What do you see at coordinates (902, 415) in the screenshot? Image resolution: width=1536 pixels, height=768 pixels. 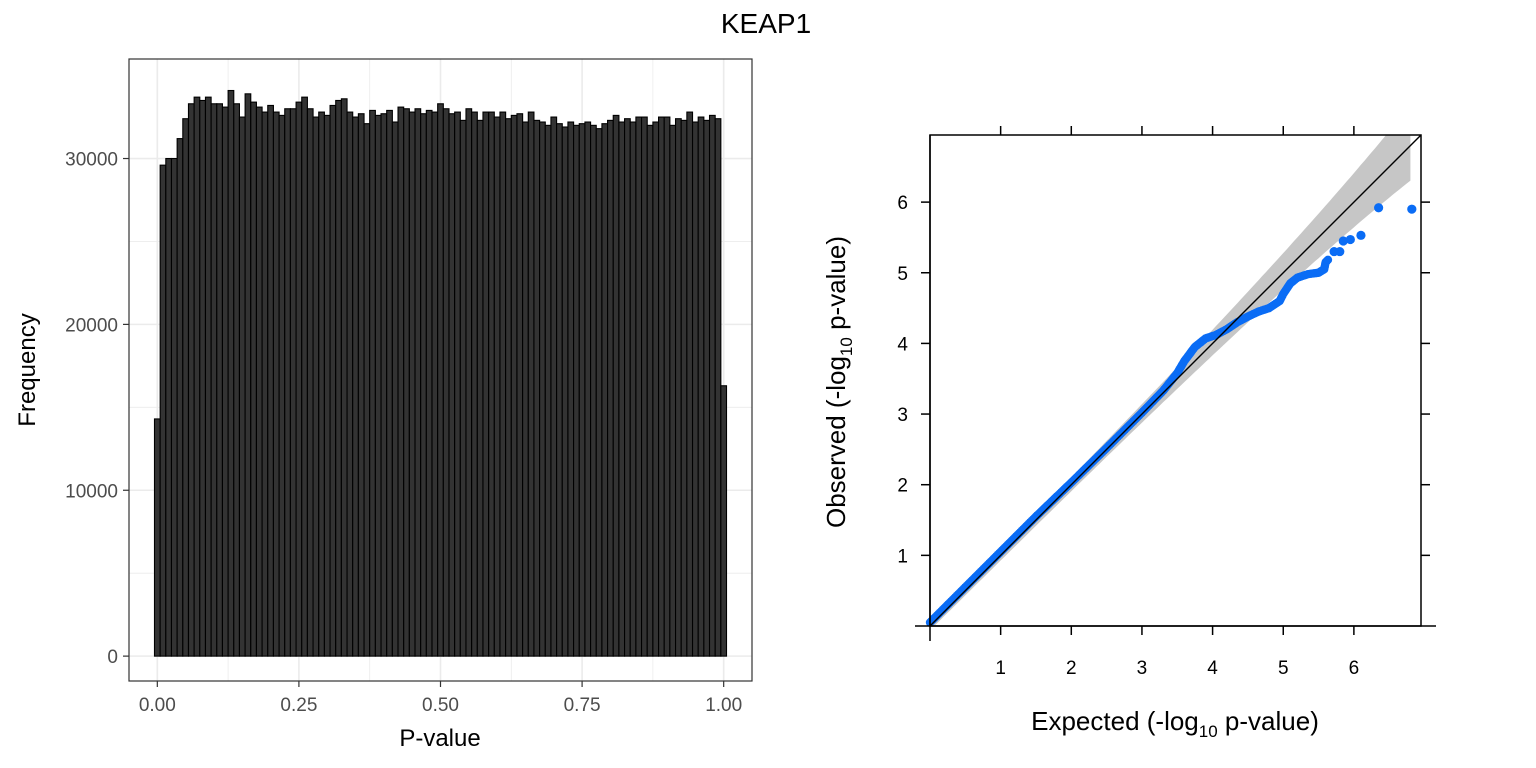 I see `qq-y-tick-label: 3` at bounding box center [902, 415].